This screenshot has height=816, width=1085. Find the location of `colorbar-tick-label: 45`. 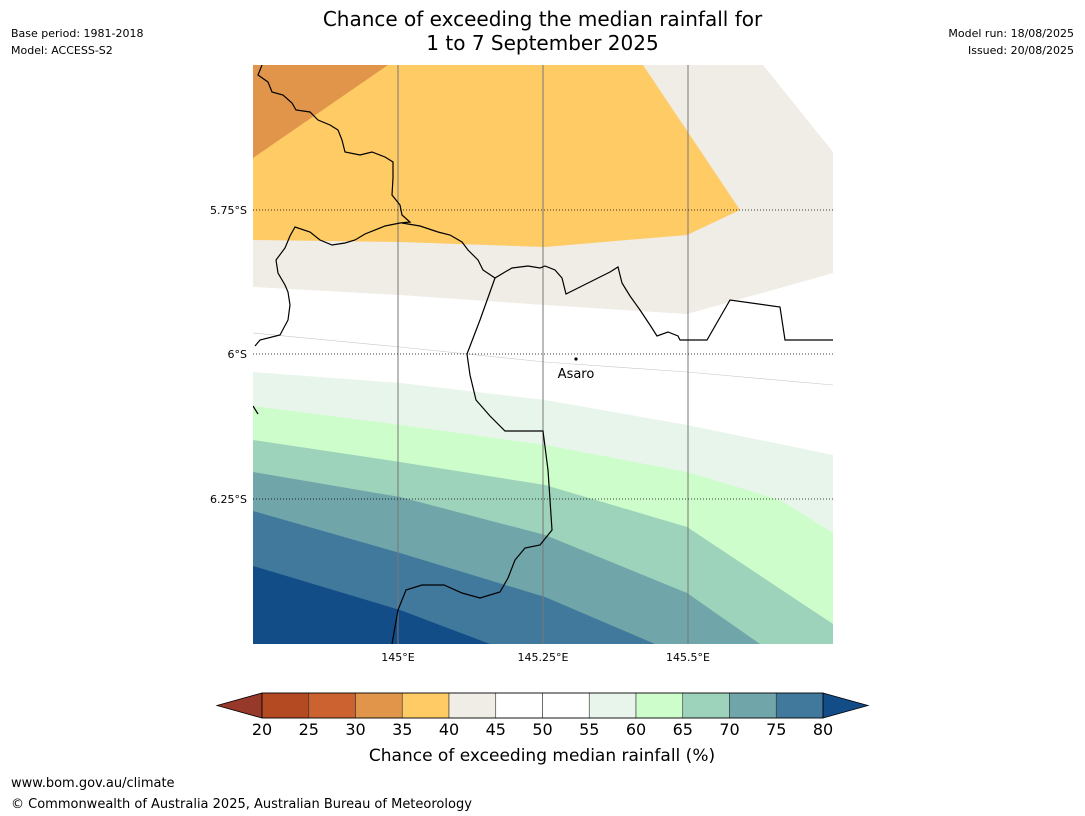

colorbar-tick-label: 45 is located at coordinates (496, 729).